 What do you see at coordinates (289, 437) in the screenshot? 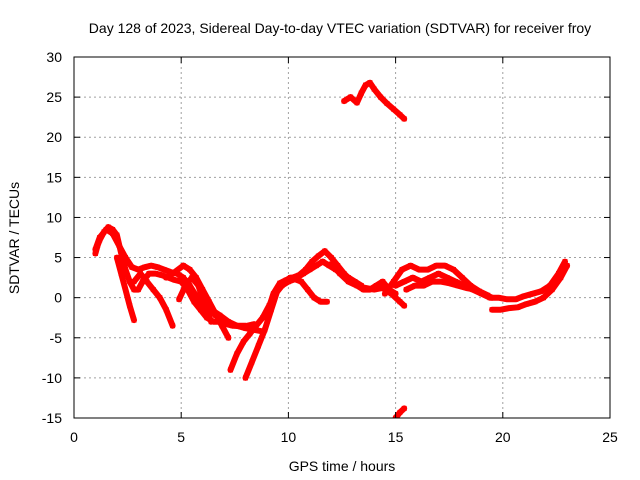
I see `x-tick-label: 10` at bounding box center [289, 437].